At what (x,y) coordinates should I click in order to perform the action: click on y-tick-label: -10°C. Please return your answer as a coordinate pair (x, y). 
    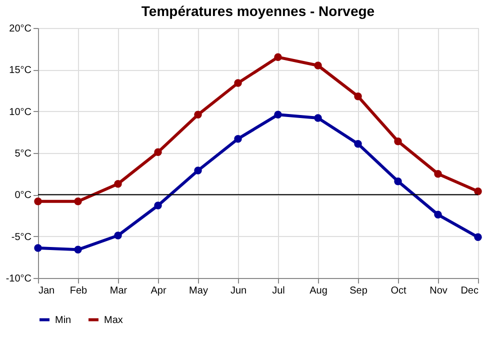
    Looking at the image, I should click on (19, 279).